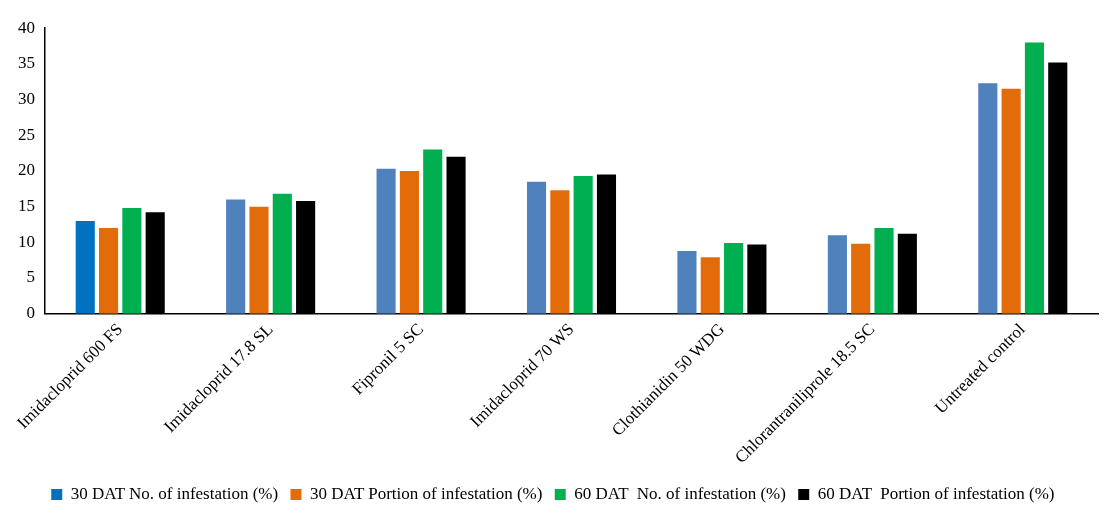 This screenshot has height=518, width=1115. I want to click on legend-label: 60 DAT No. of infestation (%), so click(680, 493).